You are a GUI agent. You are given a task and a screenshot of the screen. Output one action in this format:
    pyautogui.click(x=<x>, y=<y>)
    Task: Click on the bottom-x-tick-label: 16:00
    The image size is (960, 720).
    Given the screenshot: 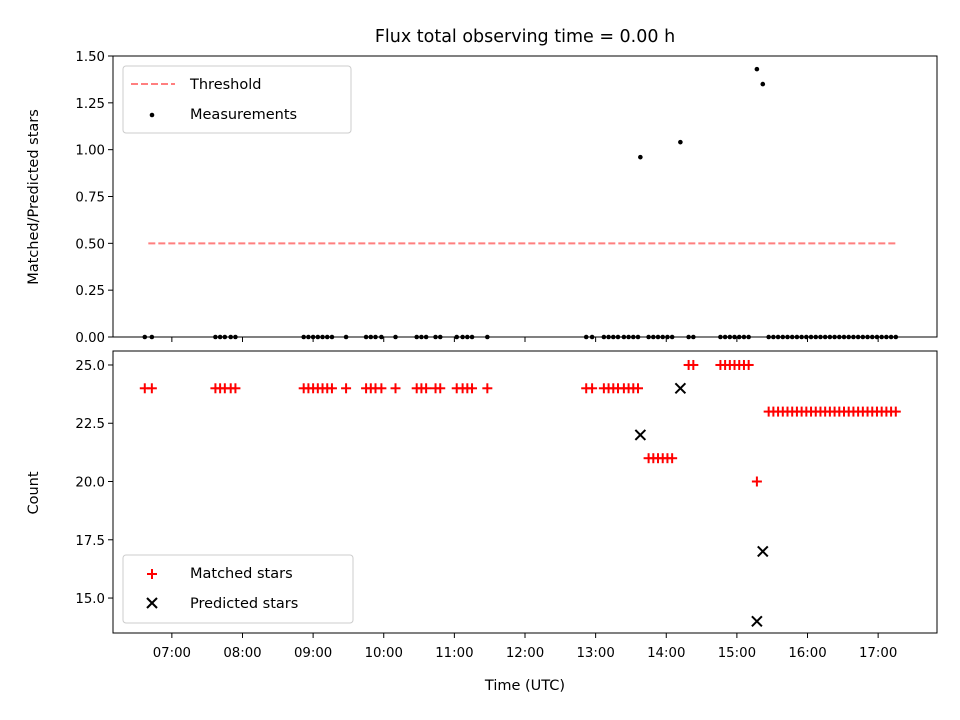 What is the action you would take?
    pyautogui.click(x=807, y=653)
    